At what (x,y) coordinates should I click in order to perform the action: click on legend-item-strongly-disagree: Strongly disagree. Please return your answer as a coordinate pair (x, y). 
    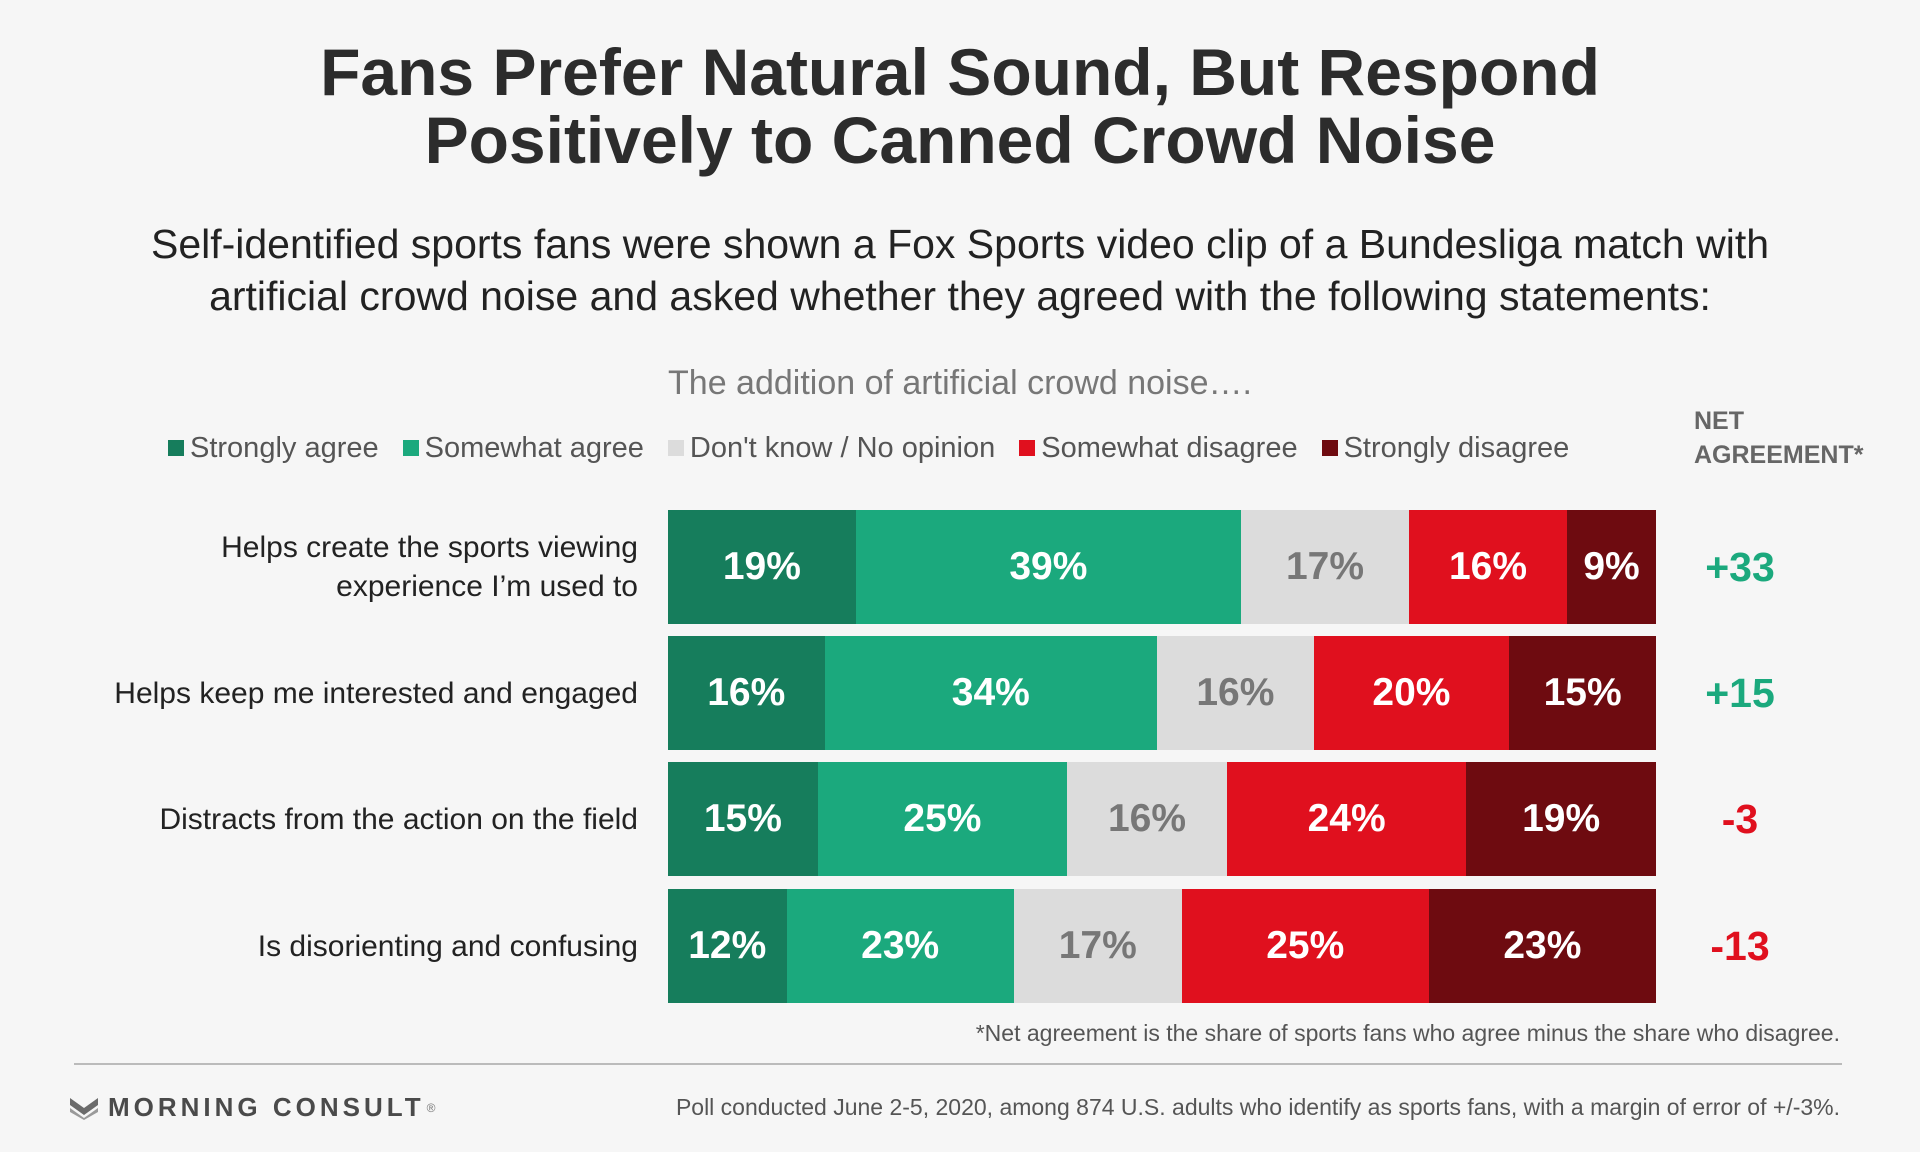
    Looking at the image, I should click on (1445, 448).